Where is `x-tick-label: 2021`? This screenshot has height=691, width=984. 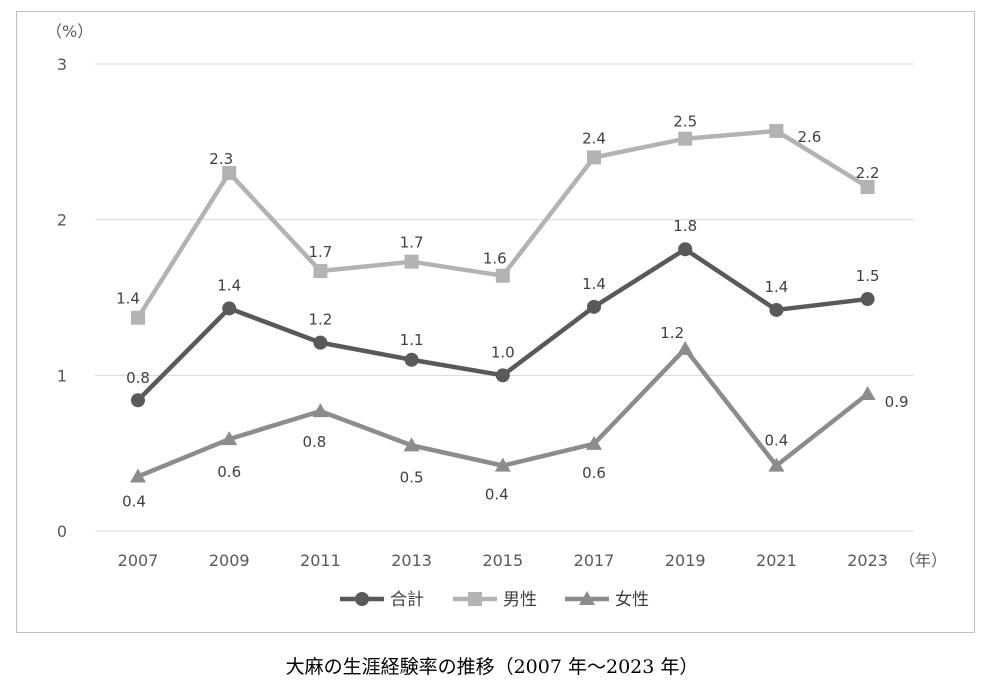 x-tick-label: 2021 is located at coordinates (776, 560).